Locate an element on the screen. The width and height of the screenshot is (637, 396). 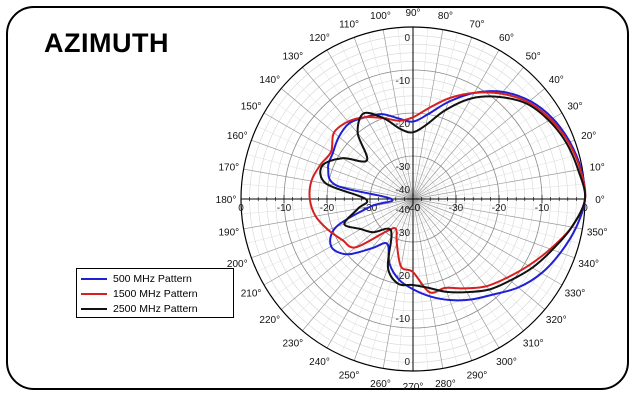
legend-item: 1500 MHz Pattern is located at coordinates (155, 293).